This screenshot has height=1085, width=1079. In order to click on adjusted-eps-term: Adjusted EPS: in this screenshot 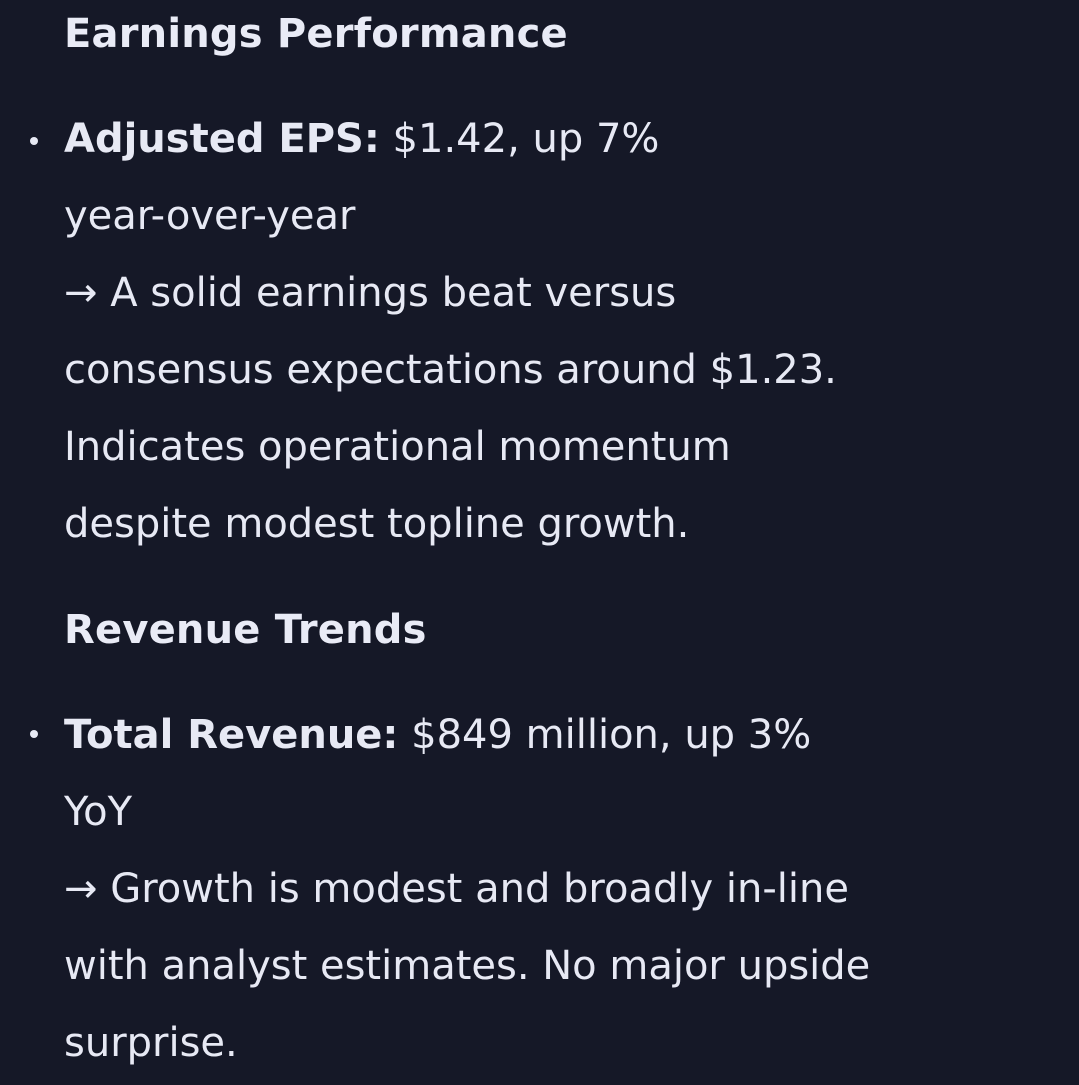, I will do `click(222, 139)`.